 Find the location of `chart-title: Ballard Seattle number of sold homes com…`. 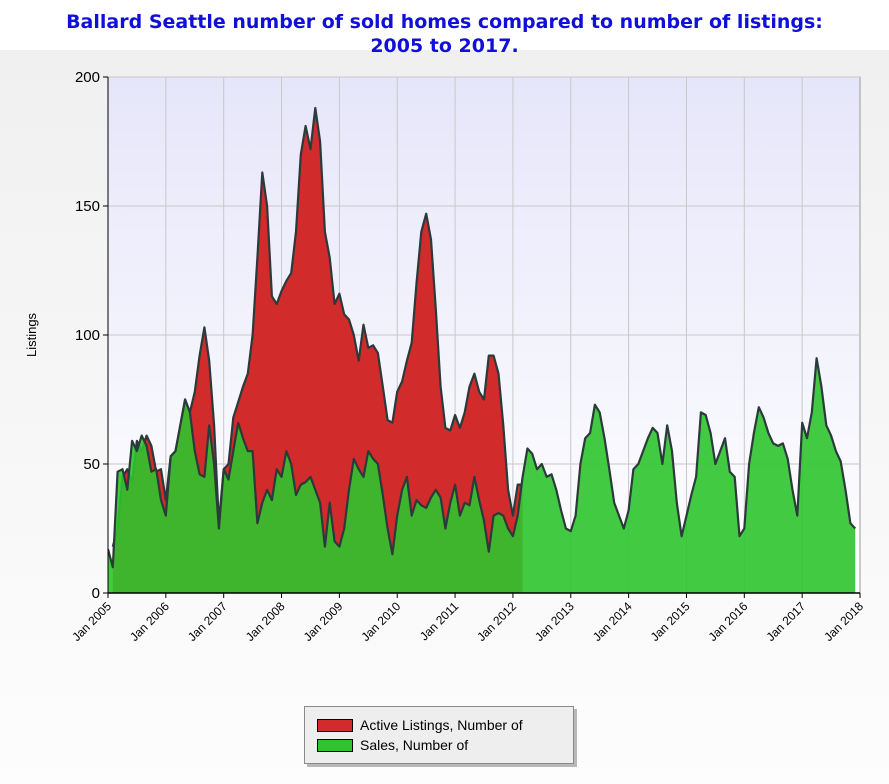

chart-title: Ballard Seattle number of sold homes com… is located at coordinates (444, 34).